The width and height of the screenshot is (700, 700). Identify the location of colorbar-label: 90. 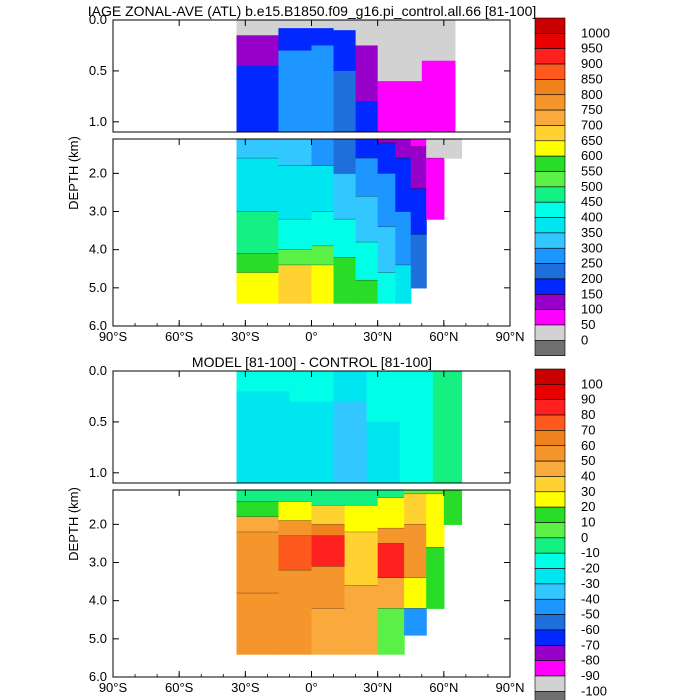
(588, 399).